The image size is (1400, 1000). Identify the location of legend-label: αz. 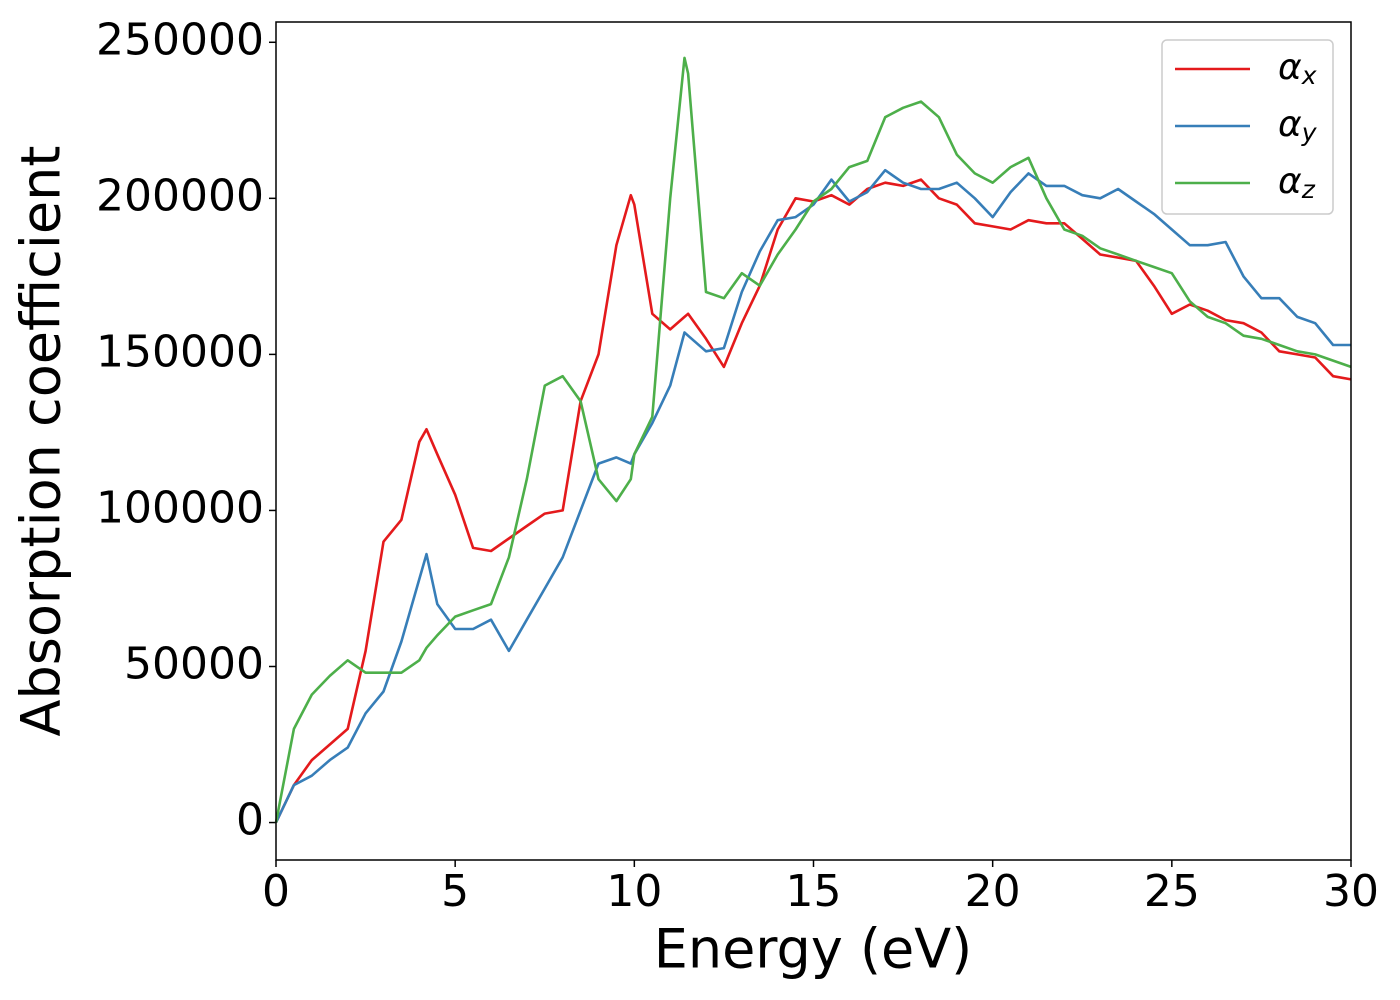
(1297, 182).